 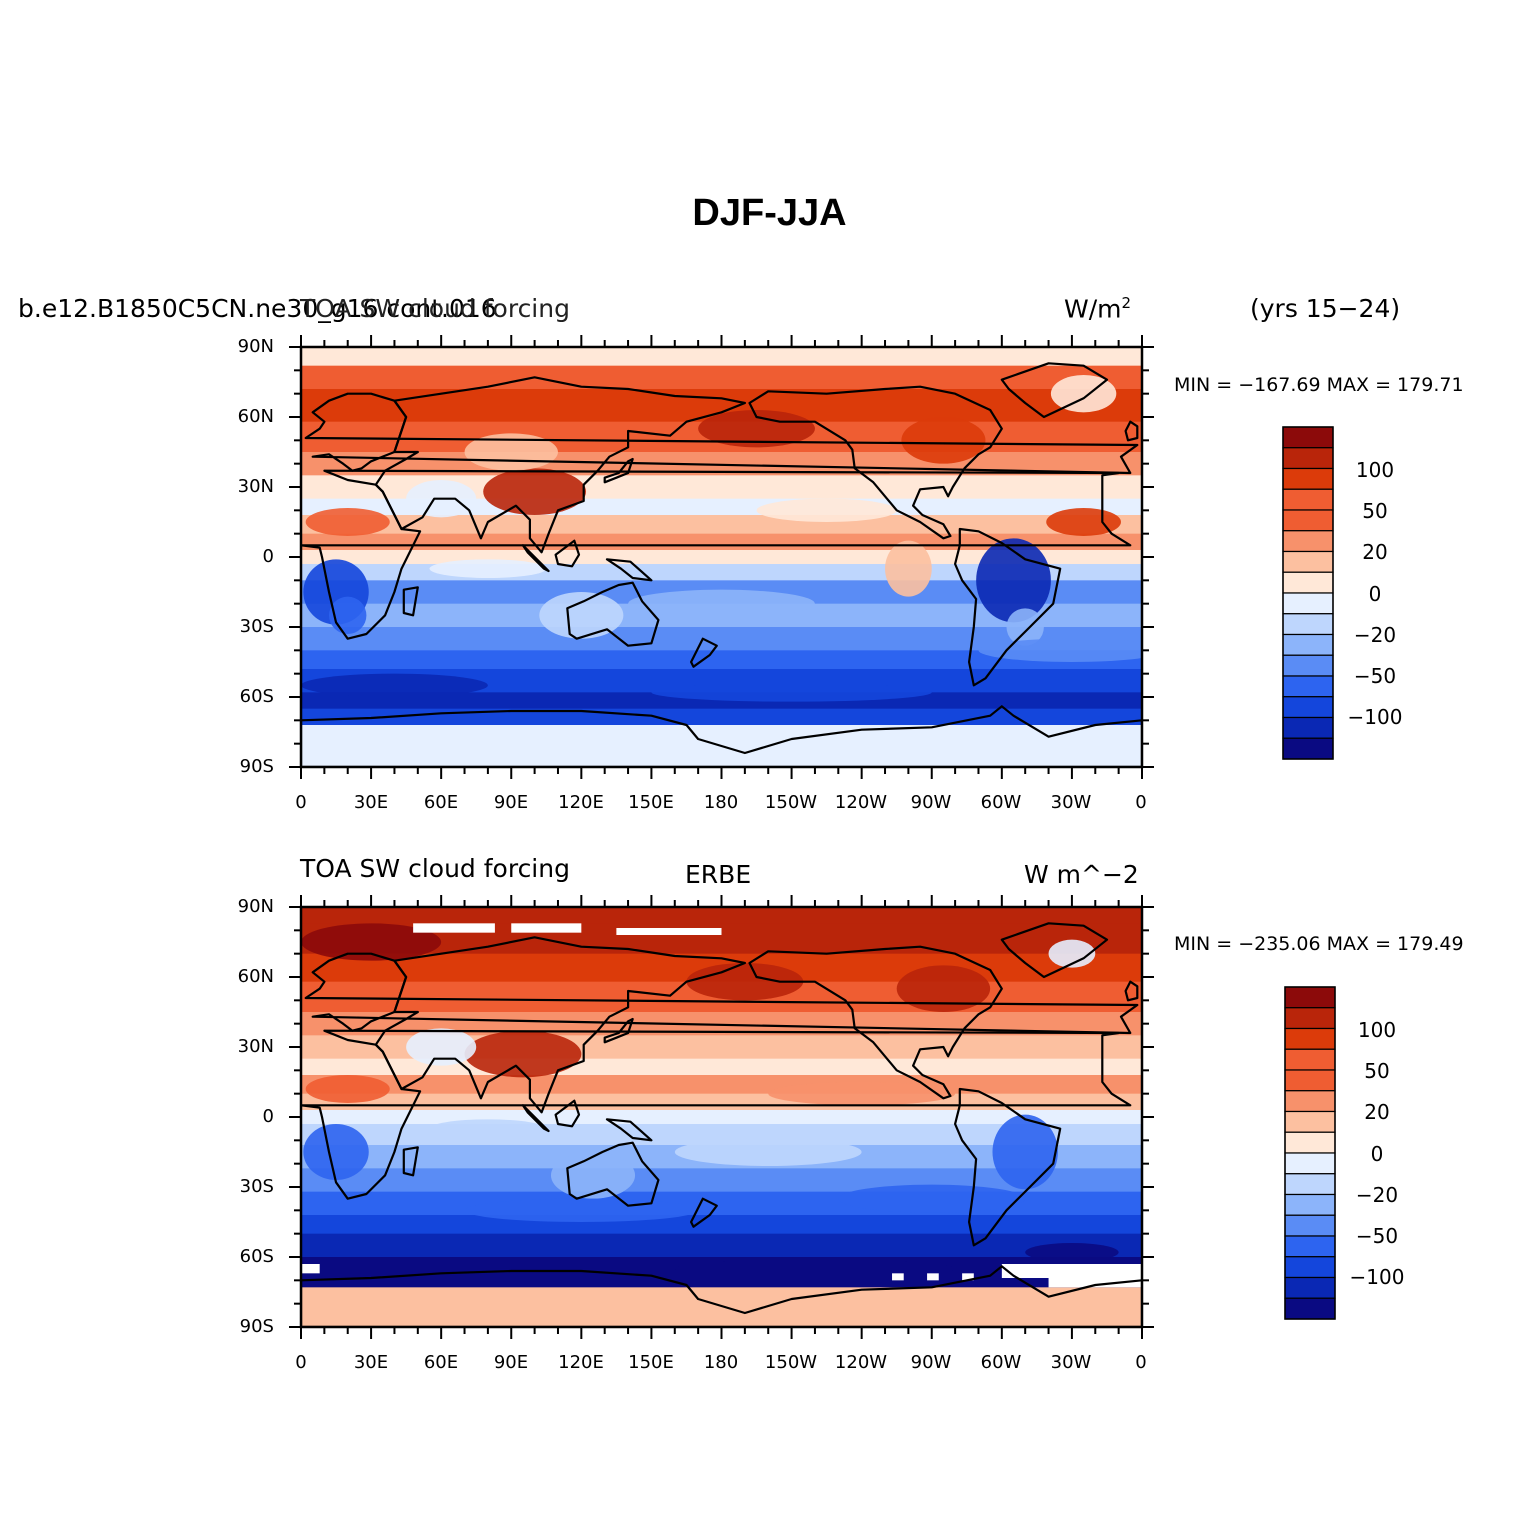 I want to click on p1-ytick-90n: 90N, so click(x=255, y=346).